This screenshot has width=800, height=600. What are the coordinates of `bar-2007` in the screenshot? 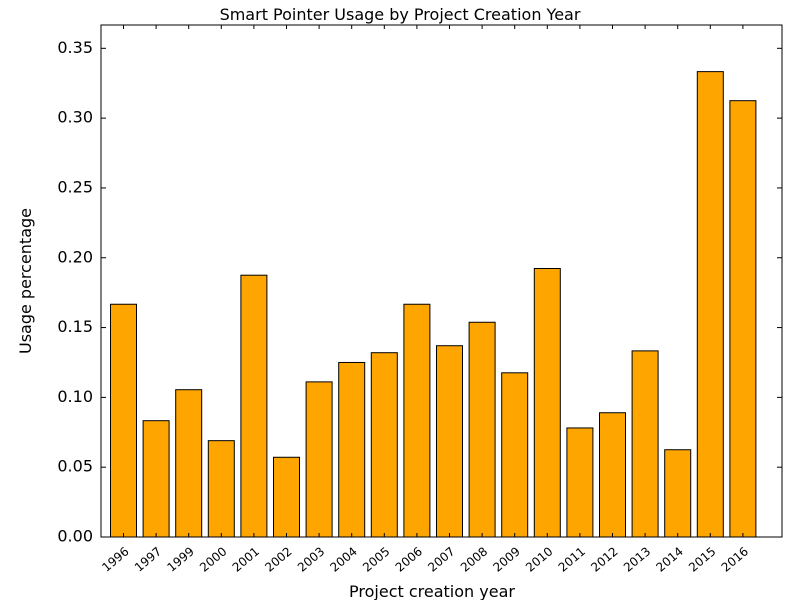 It's located at (449, 441).